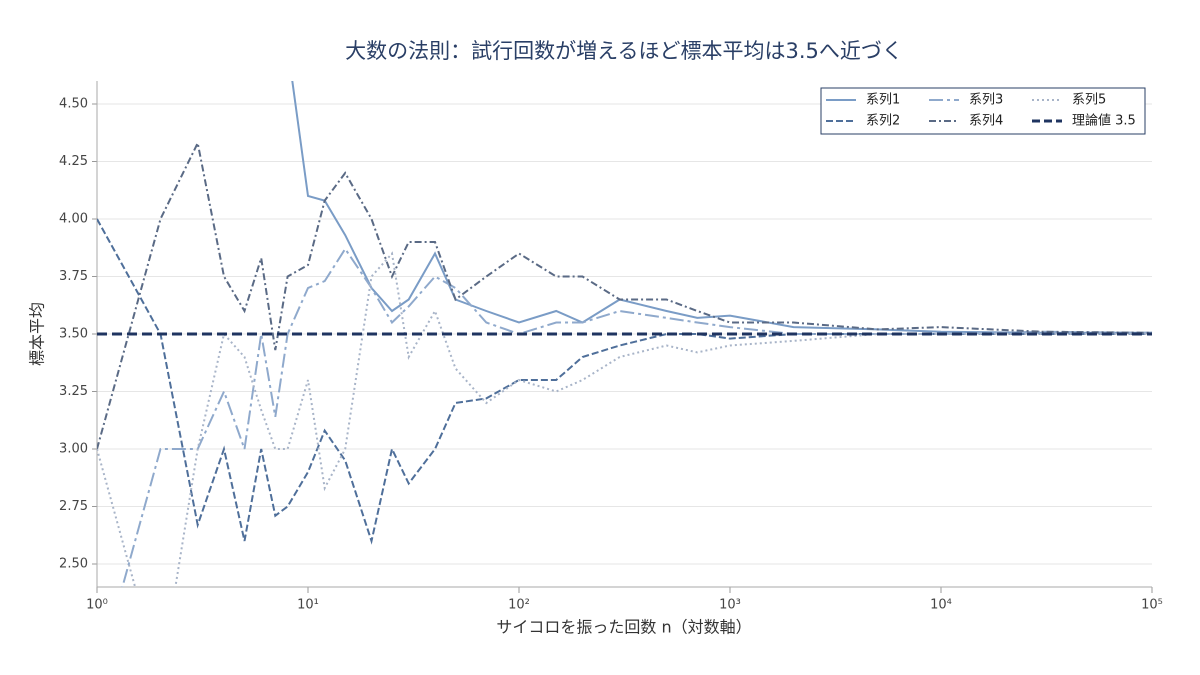 This screenshot has height=675, width=1200. I want to click on y-tick-label: 3.25, so click(73, 391).